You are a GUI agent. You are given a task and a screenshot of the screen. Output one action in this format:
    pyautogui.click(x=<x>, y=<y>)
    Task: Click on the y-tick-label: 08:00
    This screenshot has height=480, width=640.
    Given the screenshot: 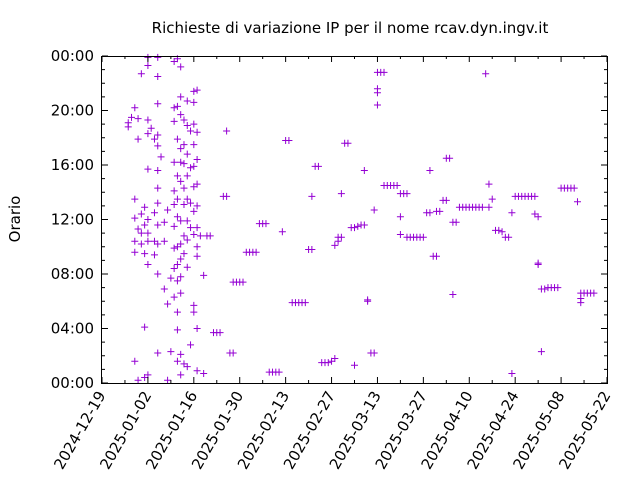 What is the action you would take?
    pyautogui.click(x=72, y=274)
    